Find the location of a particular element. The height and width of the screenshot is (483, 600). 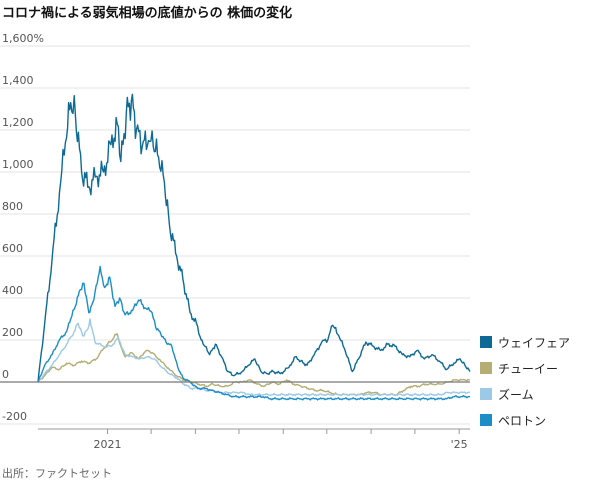

y-axis-tick-labels: 1,600% 1,400 1,200 1,000 800 600 400 200 0 -200 is located at coordinates (23, 227).